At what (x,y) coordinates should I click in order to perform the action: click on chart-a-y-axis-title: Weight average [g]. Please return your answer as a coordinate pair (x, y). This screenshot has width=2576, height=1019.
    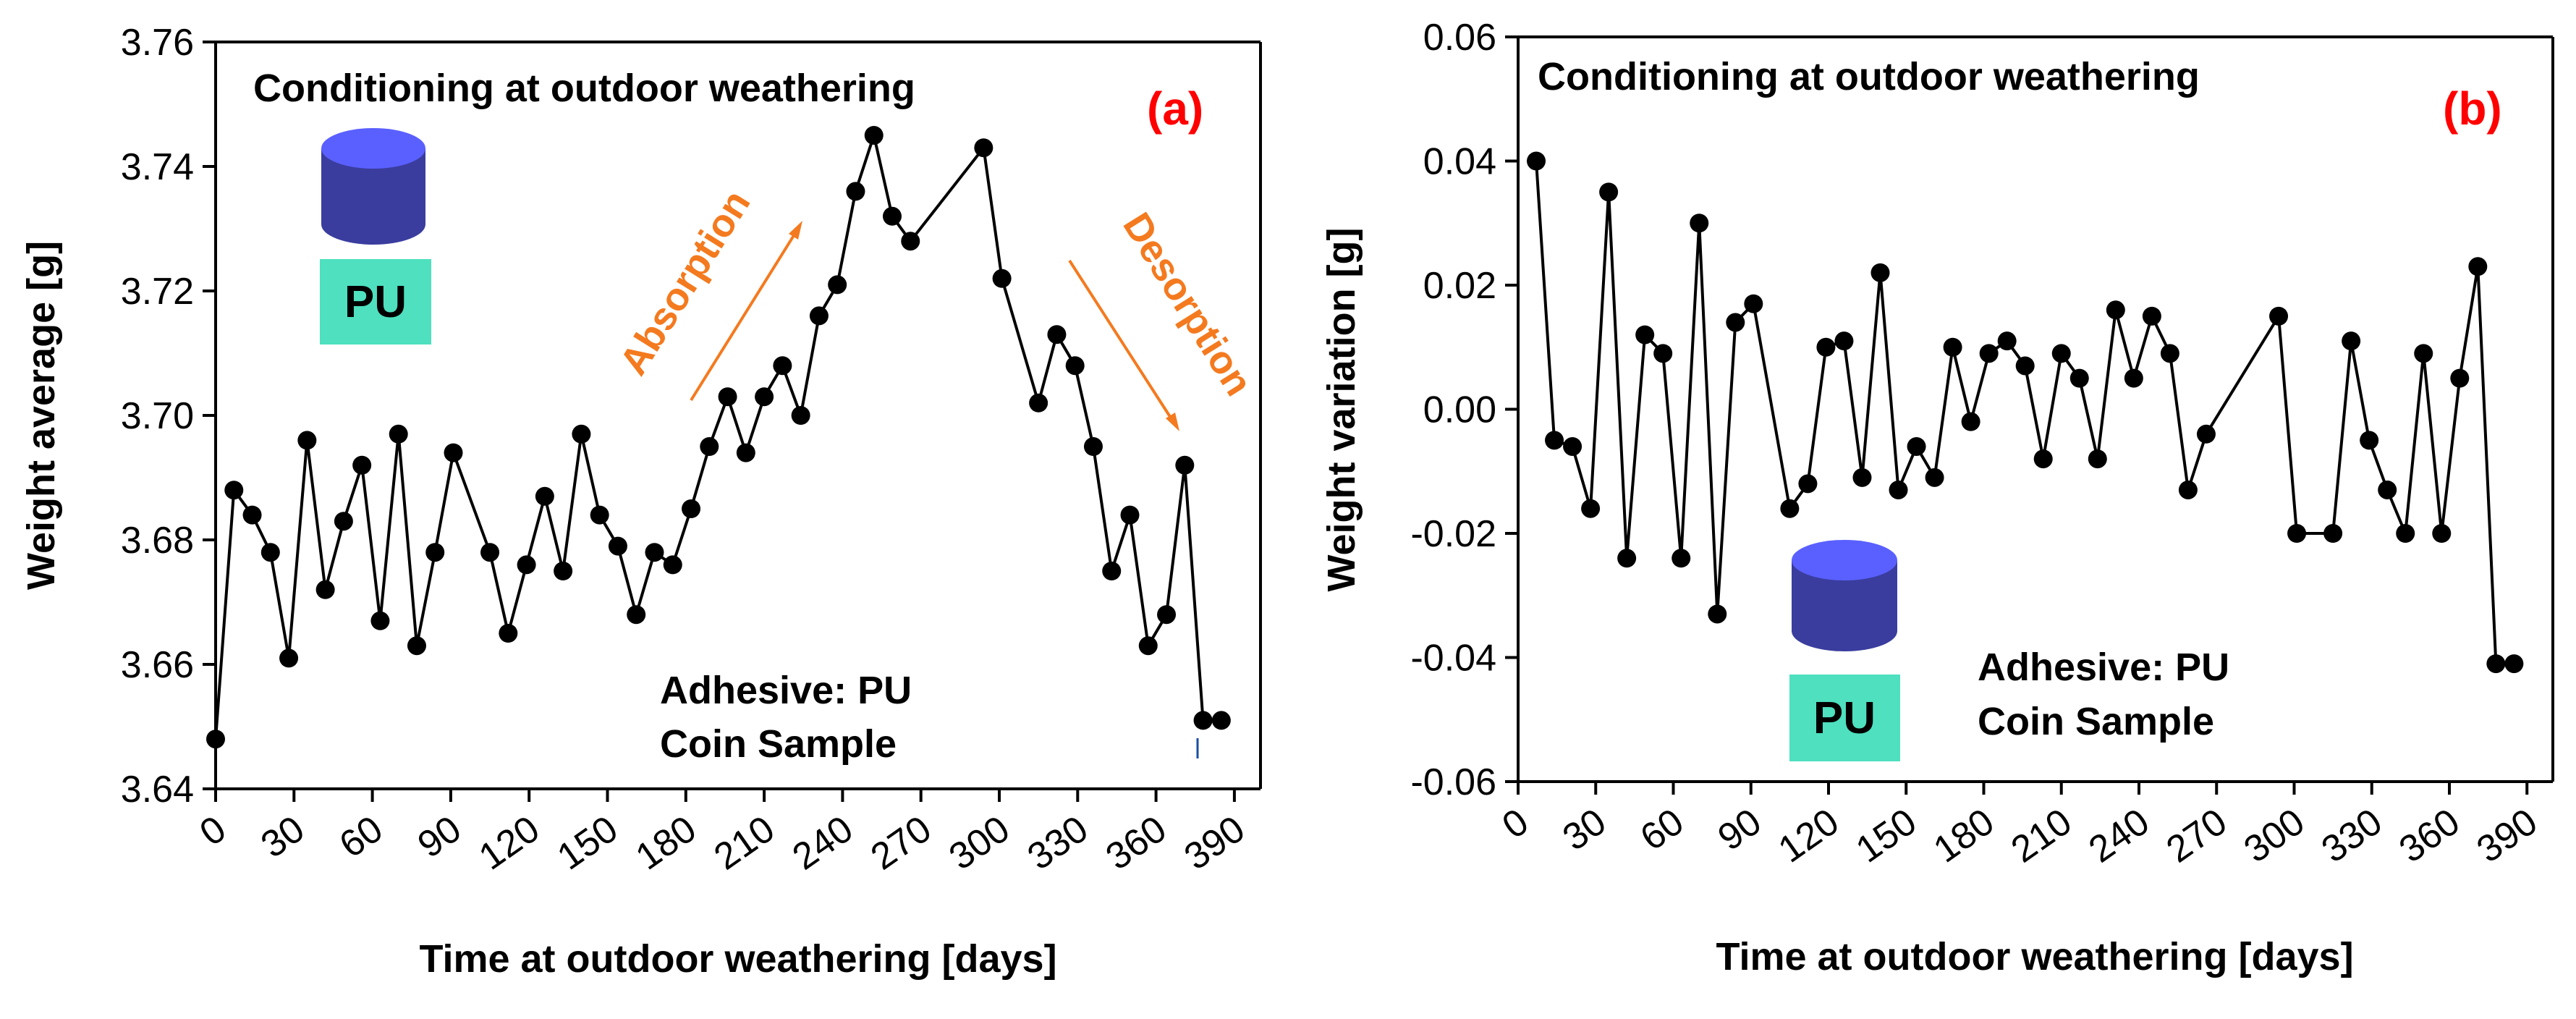
    Looking at the image, I should click on (41, 415).